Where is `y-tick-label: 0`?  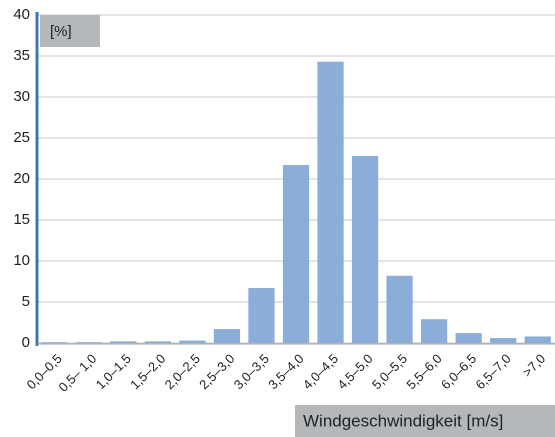
y-tick-label: 0 is located at coordinates (26, 342).